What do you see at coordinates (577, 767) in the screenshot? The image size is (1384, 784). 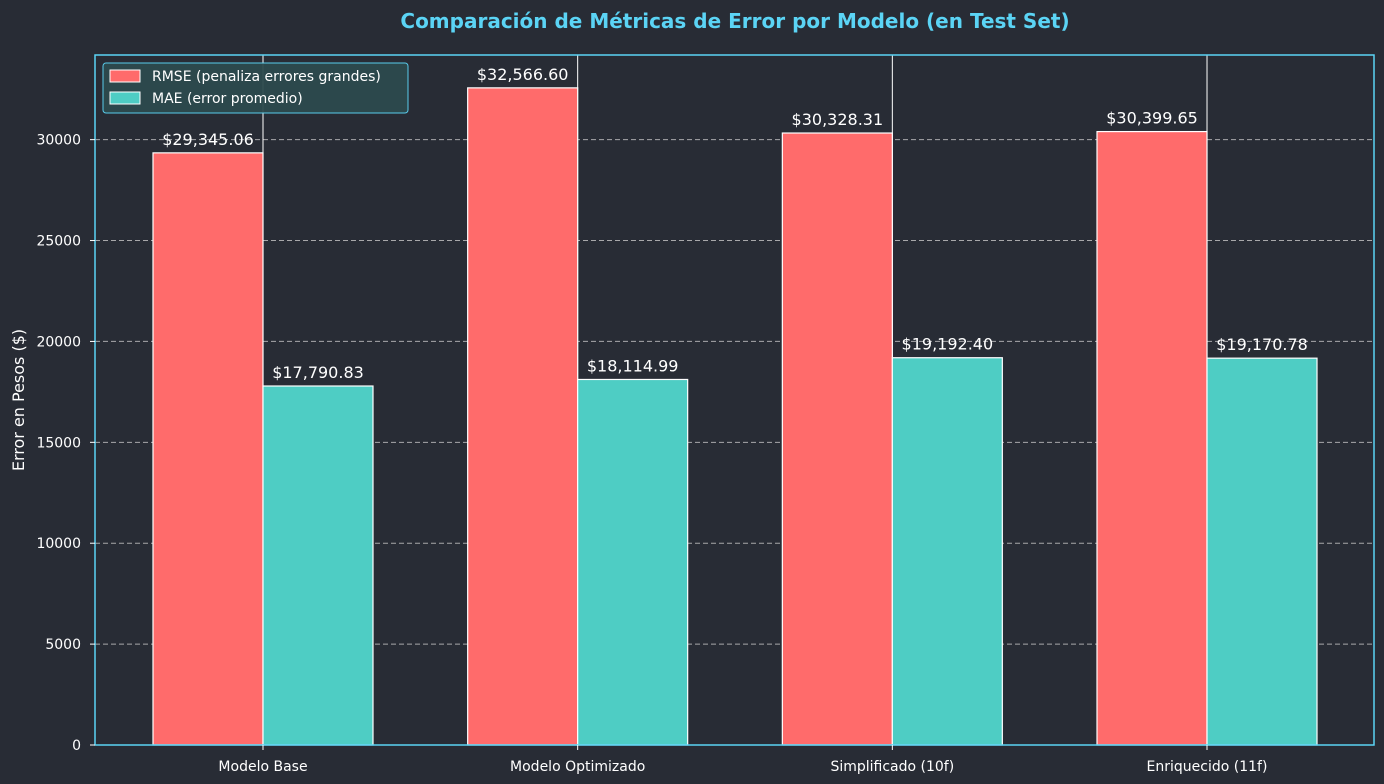 I see `x-tick-label: Modelo Optimizado` at bounding box center [577, 767].